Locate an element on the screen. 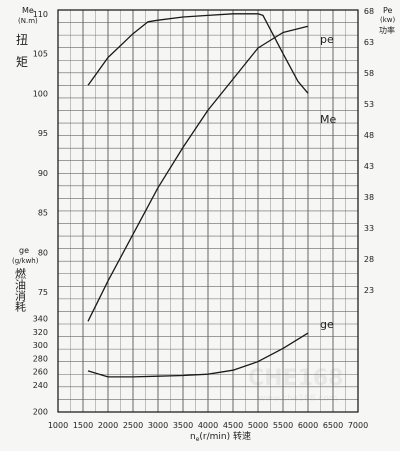 This screenshot has height=451, width=400. x-tick-label: 6500 is located at coordinates (333, 425).